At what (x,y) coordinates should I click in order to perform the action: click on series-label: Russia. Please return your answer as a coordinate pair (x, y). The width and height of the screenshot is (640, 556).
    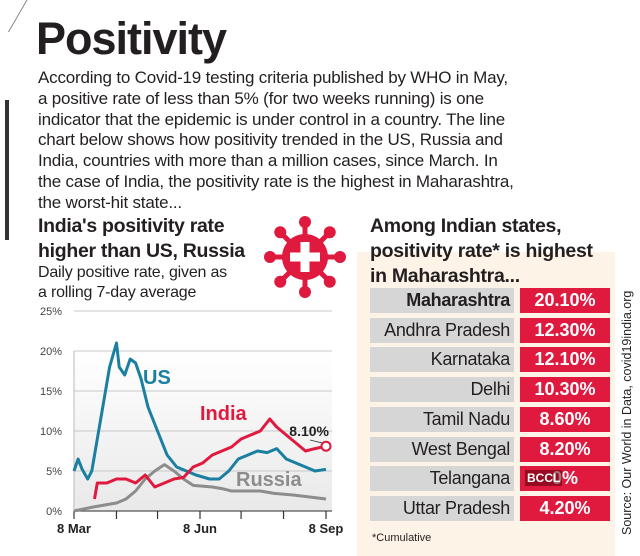
    Looking at the image, I should click on (269, 480).